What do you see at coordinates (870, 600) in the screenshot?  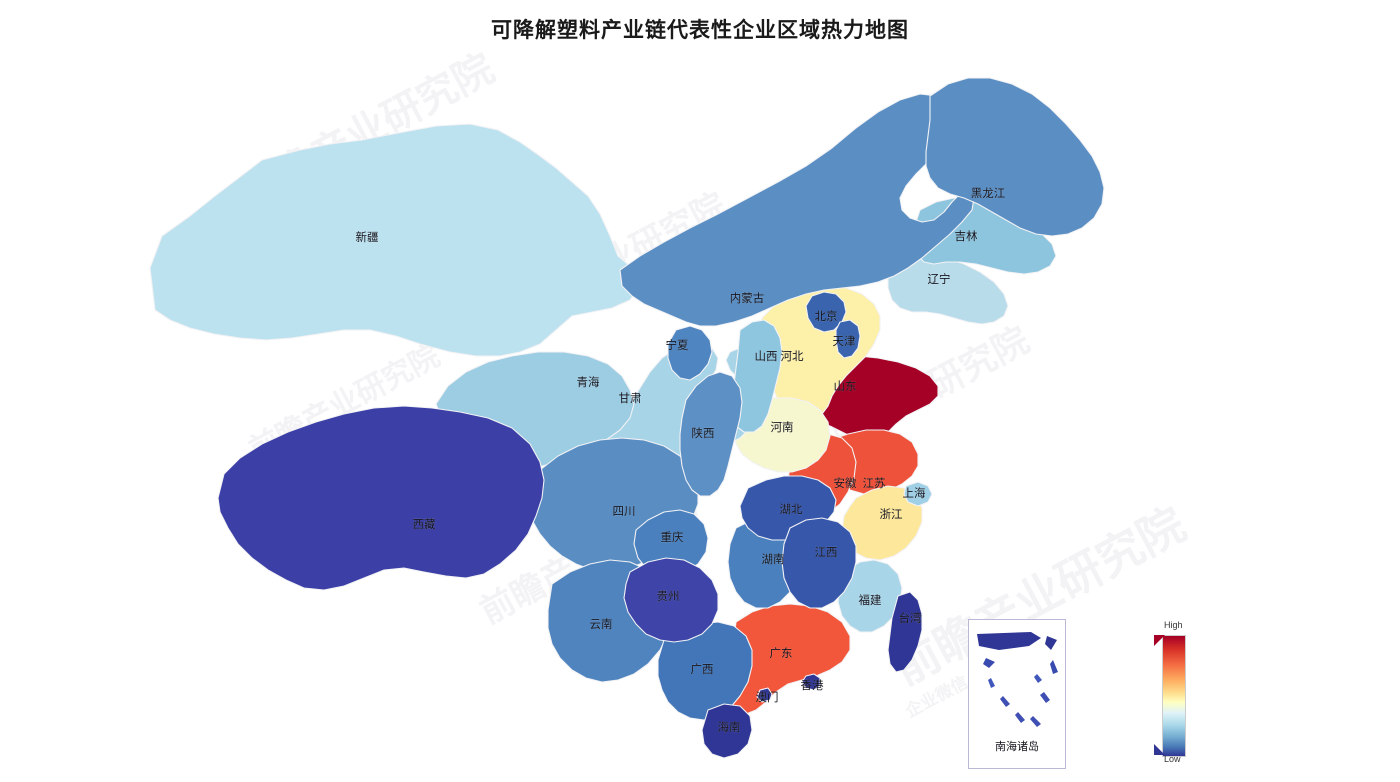 I see `province-label-福建: 福建` at bounding box center [870, 600].